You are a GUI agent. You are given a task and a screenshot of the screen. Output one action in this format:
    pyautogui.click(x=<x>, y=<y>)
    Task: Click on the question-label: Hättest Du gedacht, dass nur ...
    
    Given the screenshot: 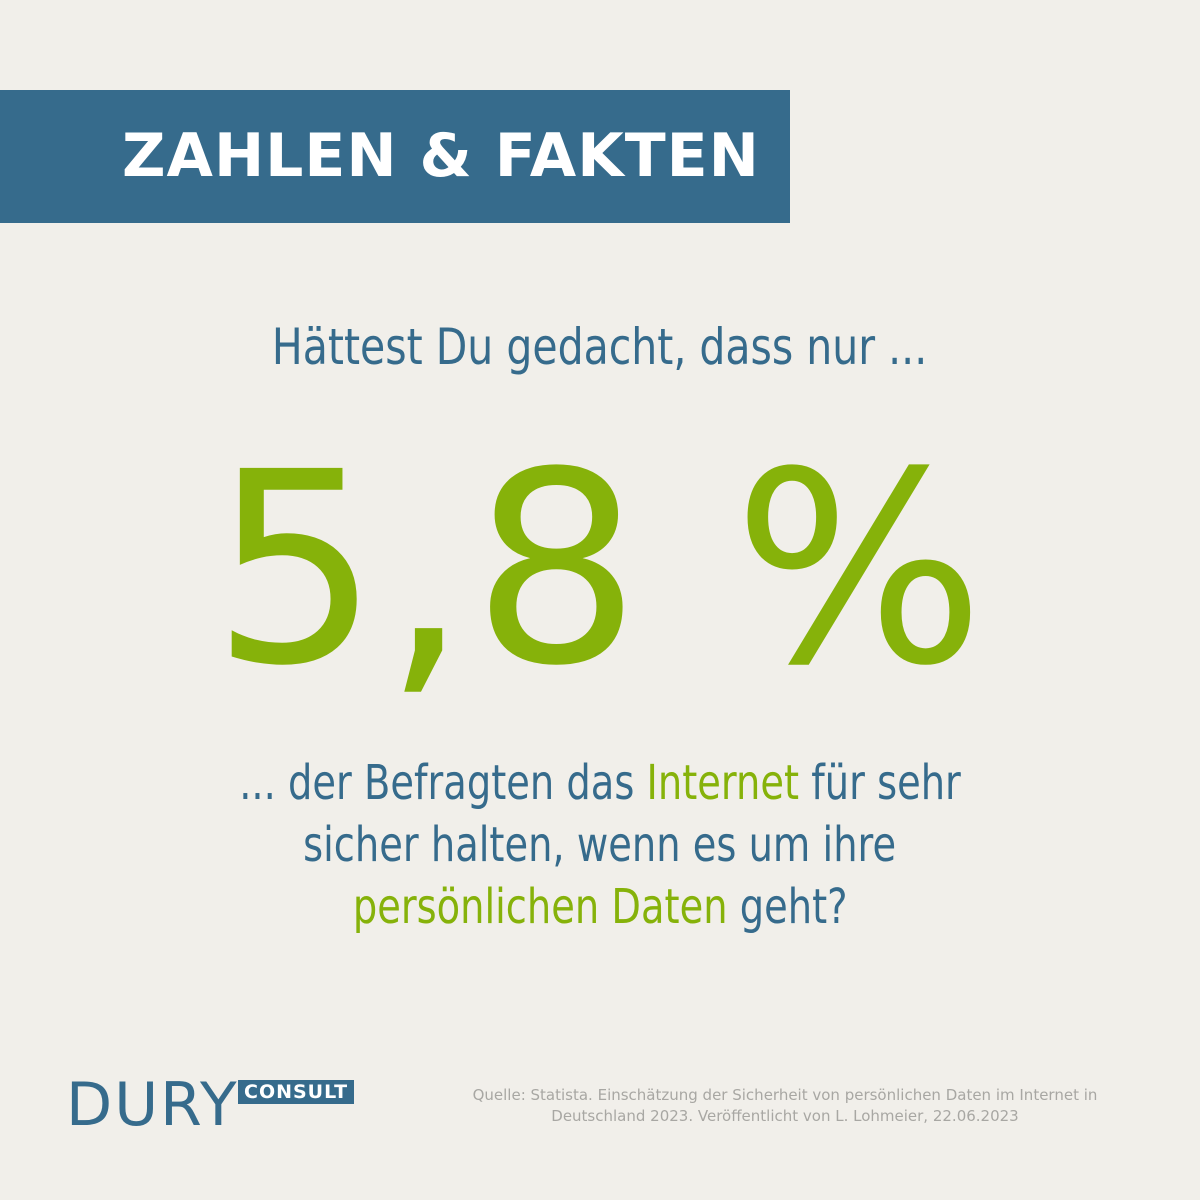 What is the action you would take?
    pyautogui.click(x=600, y=347)
    